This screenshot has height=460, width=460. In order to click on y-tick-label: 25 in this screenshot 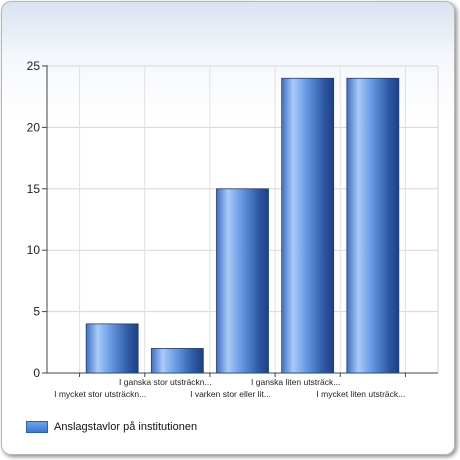, I will do `click(34, 66)`.